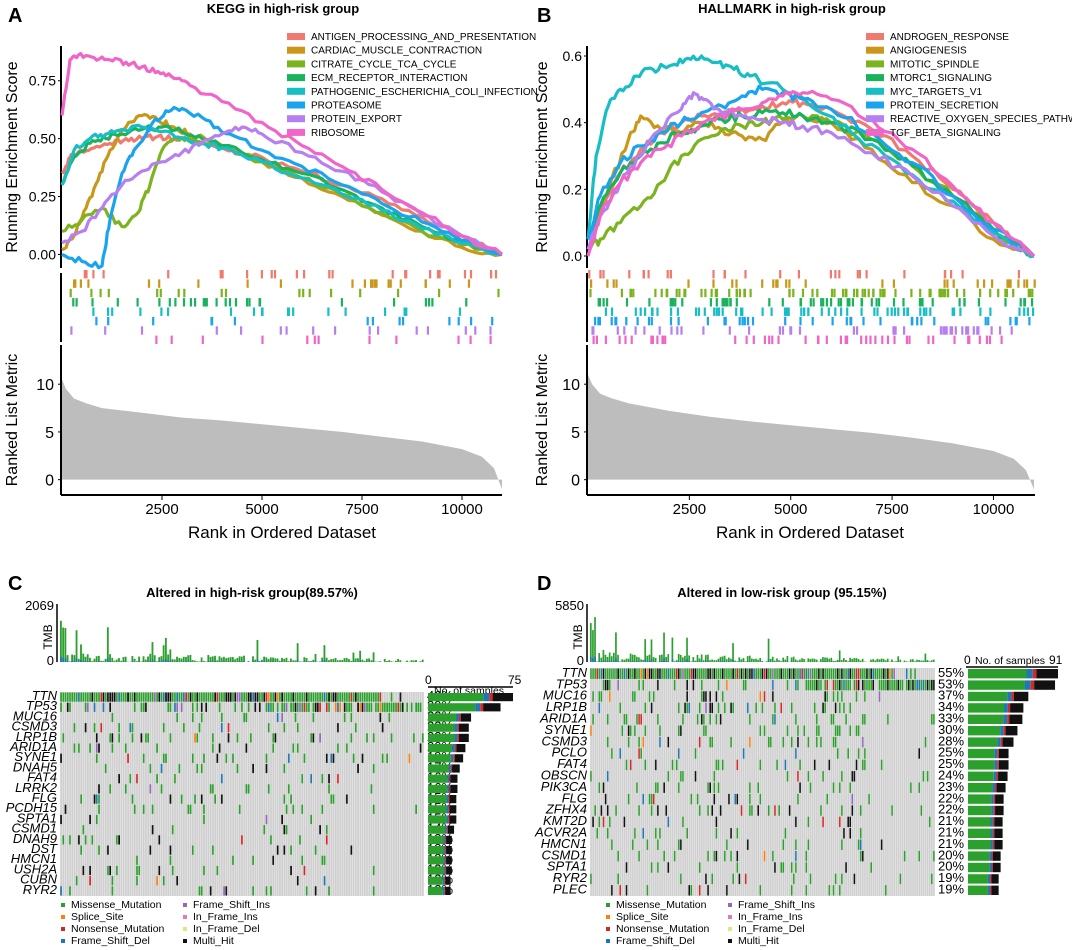 This screenshot has height=950, width=1072. What do you see at coordinates (986, 719) in the screenshot?
I see `sample-bar` at bounding box center [986, 719].